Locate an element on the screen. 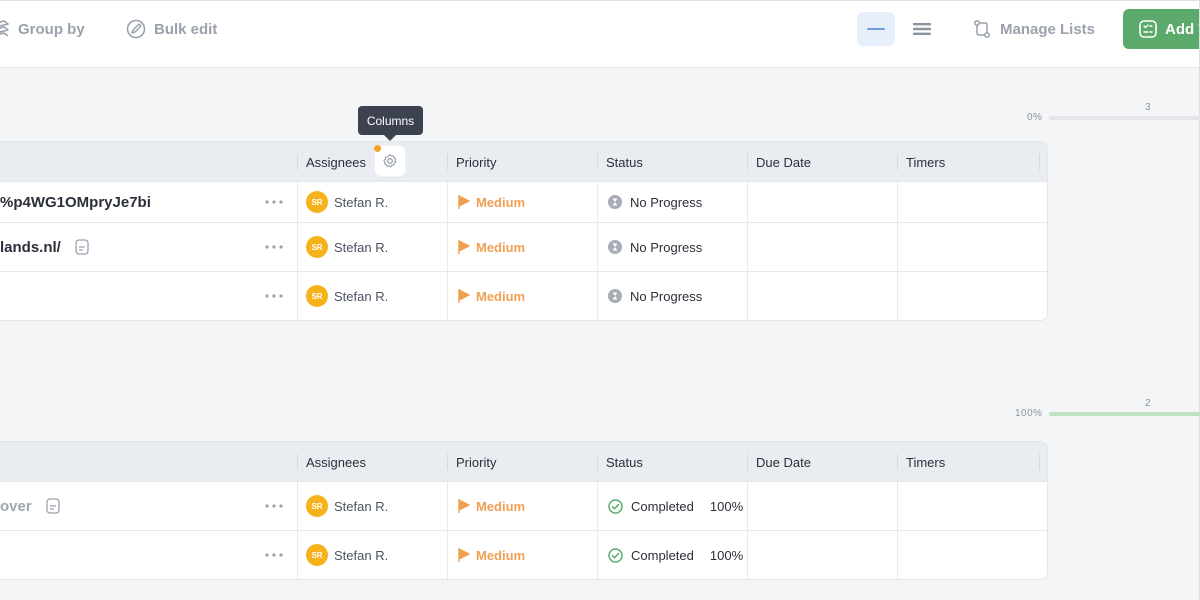 The height and width of the screenshot is (600, 1200). manage-lists-icon is located at coordinates (982, 29).